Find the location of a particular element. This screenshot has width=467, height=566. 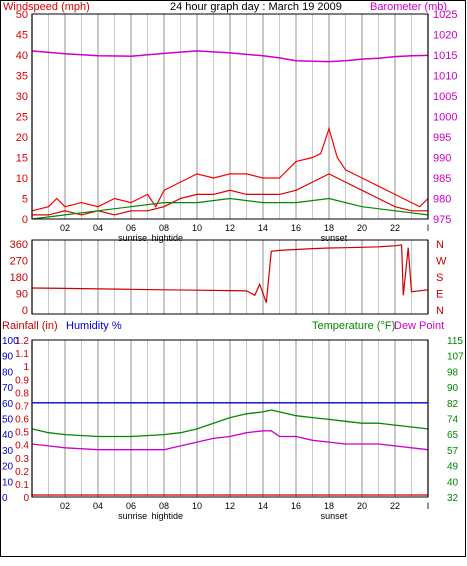

rain-tick-label: 0.1 is located at coordinates (22, 485).